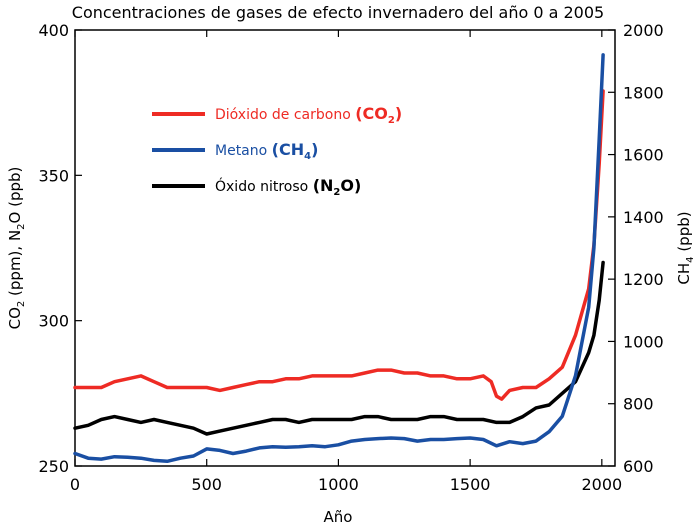 This screenshot has width=700, height=529. Describe the element at coordinates (308, 115) in the screenshot. I see `legend-entry-label: Dióxido de carbono (CO2)` at that location.